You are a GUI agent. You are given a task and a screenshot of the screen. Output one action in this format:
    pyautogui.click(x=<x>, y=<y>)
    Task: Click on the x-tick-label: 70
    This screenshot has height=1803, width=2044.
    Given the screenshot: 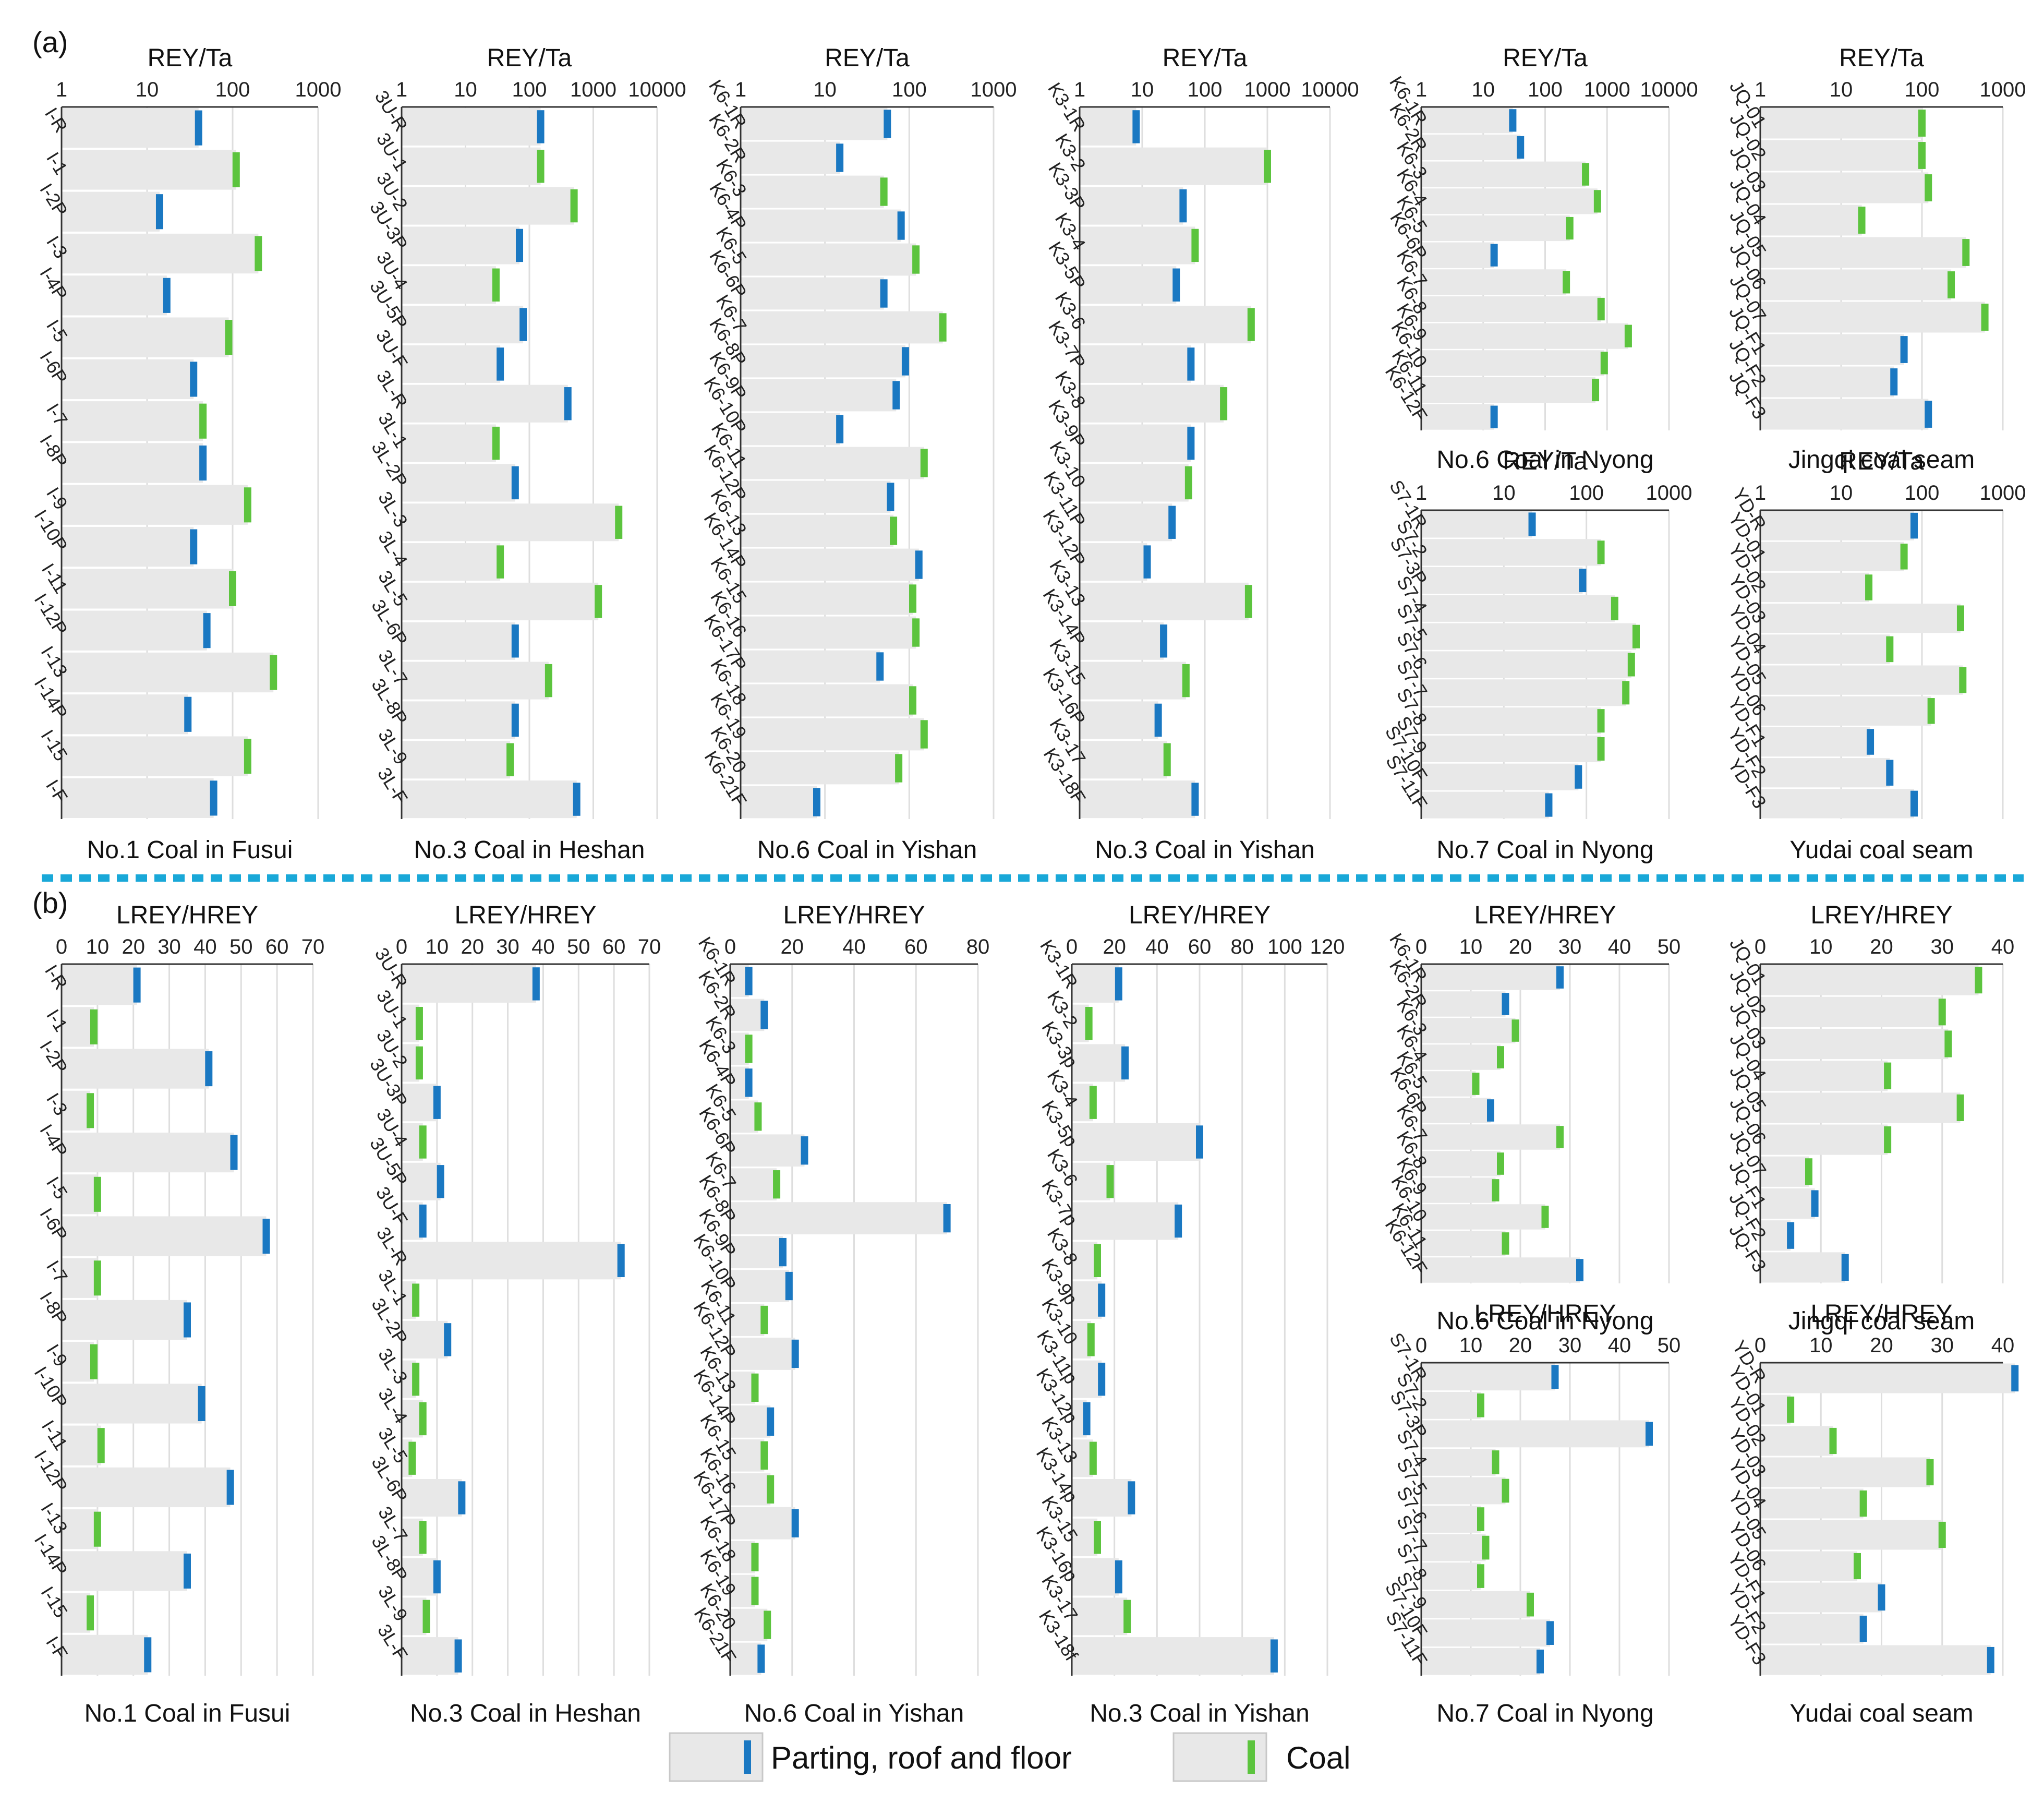 What is the action you would take?
    pyautogui.click(x=649, y=946)
    